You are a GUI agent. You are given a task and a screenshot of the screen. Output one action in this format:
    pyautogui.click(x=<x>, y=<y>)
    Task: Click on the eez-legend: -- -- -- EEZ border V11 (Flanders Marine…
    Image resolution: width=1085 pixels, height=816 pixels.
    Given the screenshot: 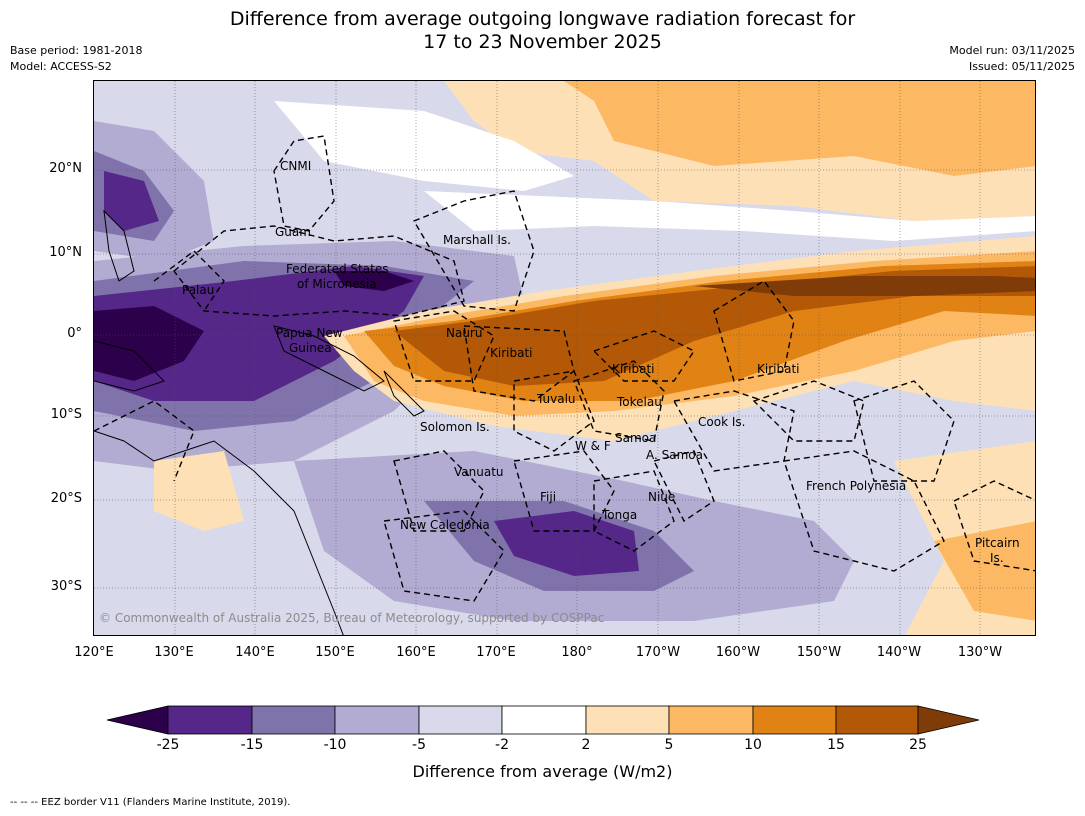 What is the action you would take?
    pyautogui.click(x=150, y=802)
    